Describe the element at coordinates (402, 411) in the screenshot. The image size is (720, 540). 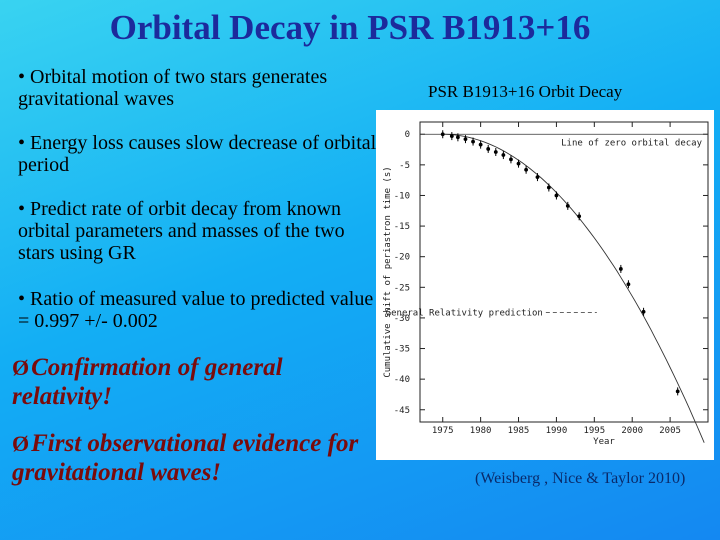
I see `y-tick-label: -45` at that location.